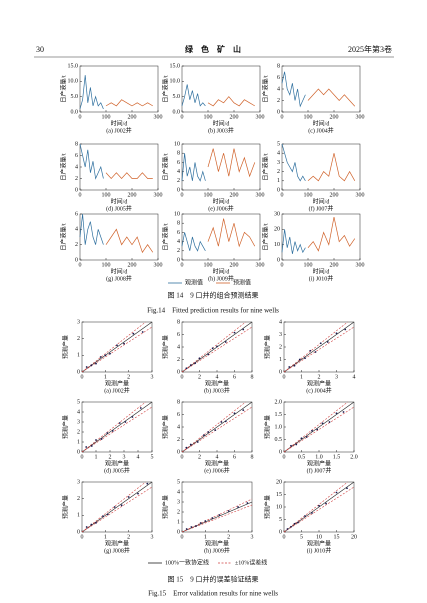  What do you see at coordinates (152, 537) in the screenshot?
I see `x-tick-label: 3` at bounding box center [152, 537].